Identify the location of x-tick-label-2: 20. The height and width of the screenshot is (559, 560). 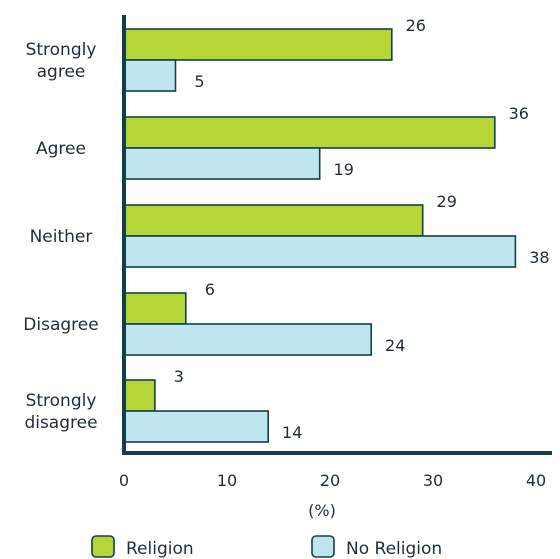
(330, 480).